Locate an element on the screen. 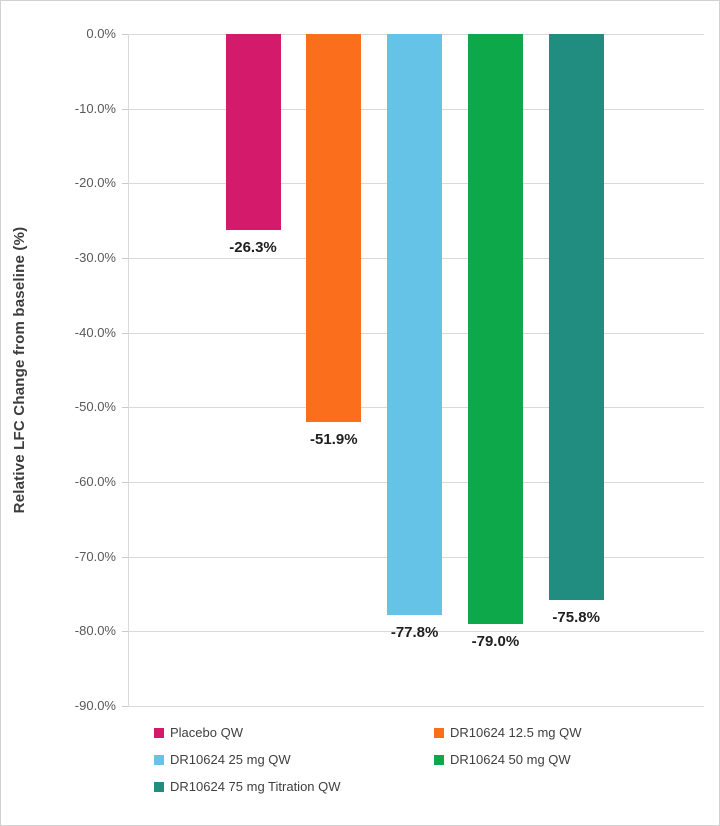 The width and height of the screenshot is (720, 826). y-tick-label: -70.0% is located at coordinates (95, 556).